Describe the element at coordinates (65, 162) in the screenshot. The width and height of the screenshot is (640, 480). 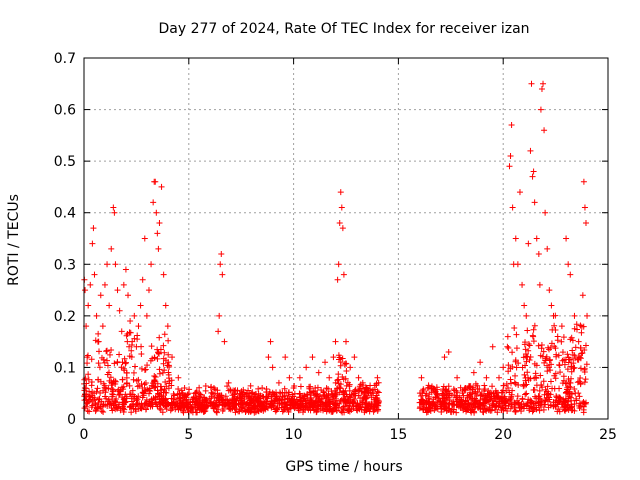
I see `y-tick-label: 0.5` at that location.